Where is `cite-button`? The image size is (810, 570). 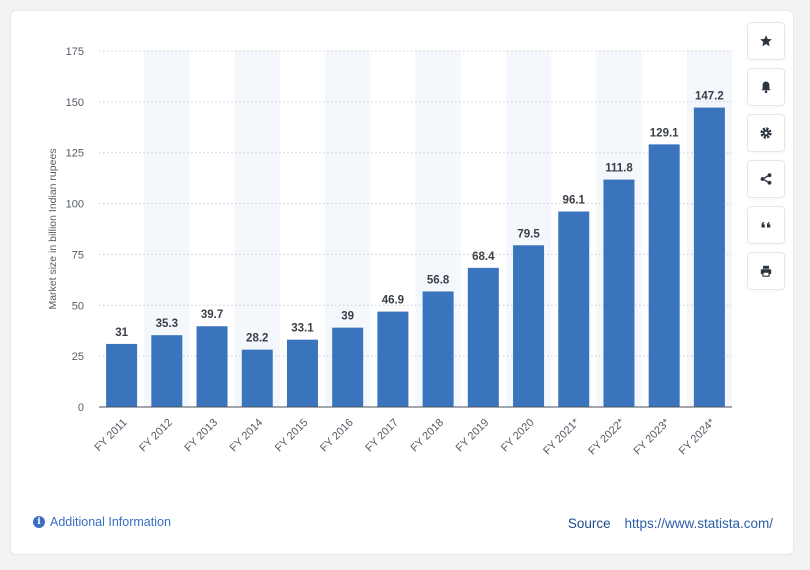 cite-button is located at coordinates (766, 225).